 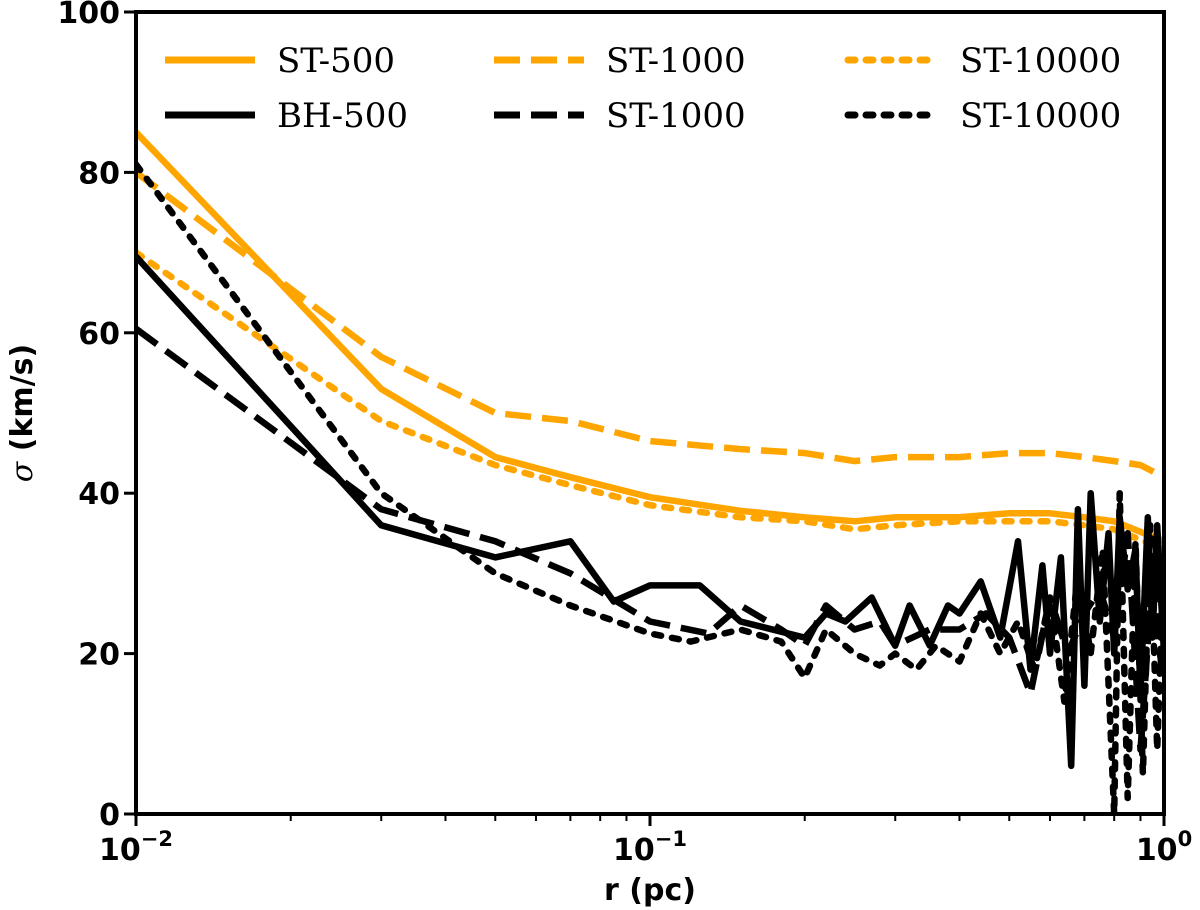 What do you see at coordinates (650, 847) in the screenshot?
I see `x-tick-label: 10⁻¹` at bounding box center [650, 847].